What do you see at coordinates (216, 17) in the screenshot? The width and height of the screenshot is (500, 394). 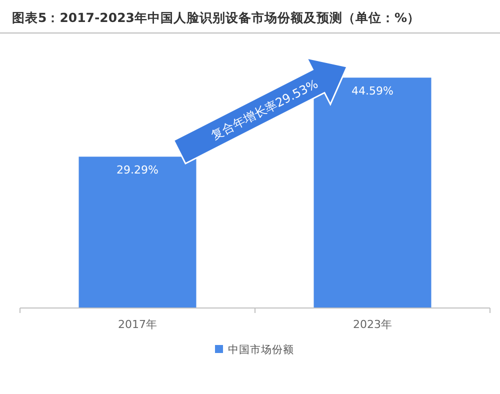 I see `chart-title: 图表5：2017-2023年中国人脸识别设备市场份额及预测（单位：%）` at bounding box center [216, 17].